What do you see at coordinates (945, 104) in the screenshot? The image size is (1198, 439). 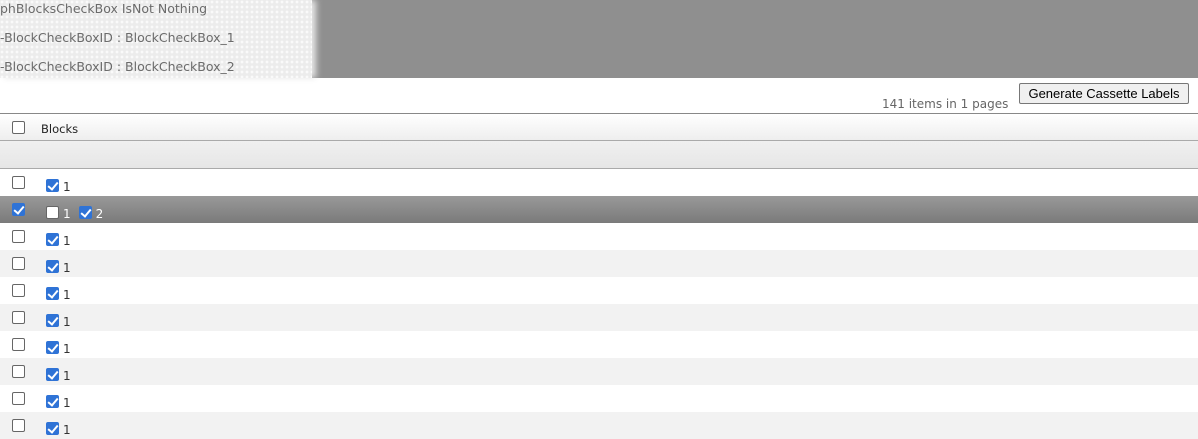 I see `pager-info: 141 items in 1 pages` at bounding box center [945, 104].